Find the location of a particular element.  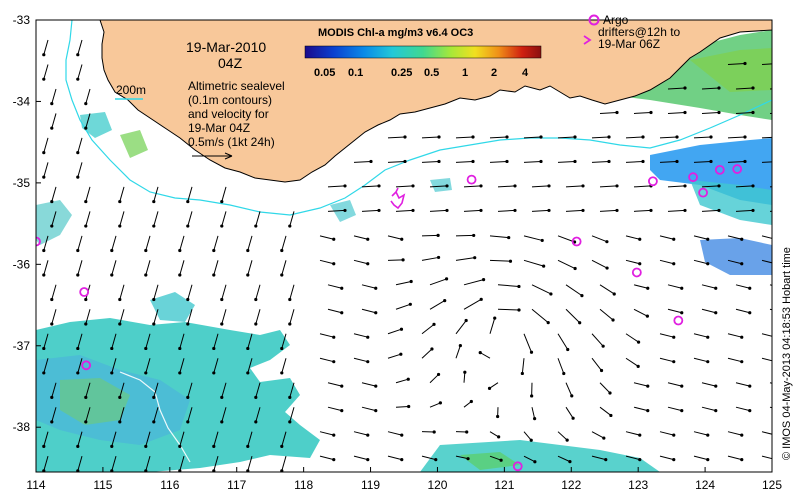

x-axis: 114 115 116 117 118 119 120 121 122 123 124 125 is located at coordinates (404, 479).